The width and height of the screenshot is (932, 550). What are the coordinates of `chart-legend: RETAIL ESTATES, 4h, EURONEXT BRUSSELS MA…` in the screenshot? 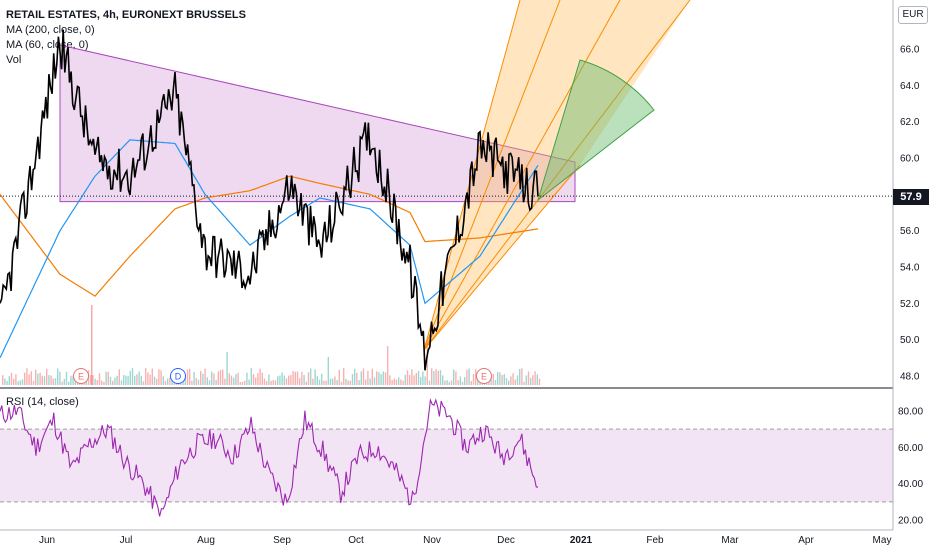 It's located at (126, 38).